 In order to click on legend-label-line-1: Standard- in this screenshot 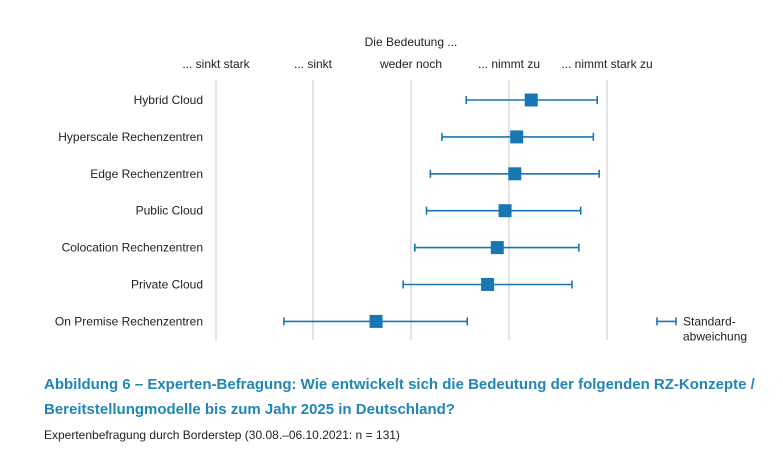, I will do `click(709, 321)`.